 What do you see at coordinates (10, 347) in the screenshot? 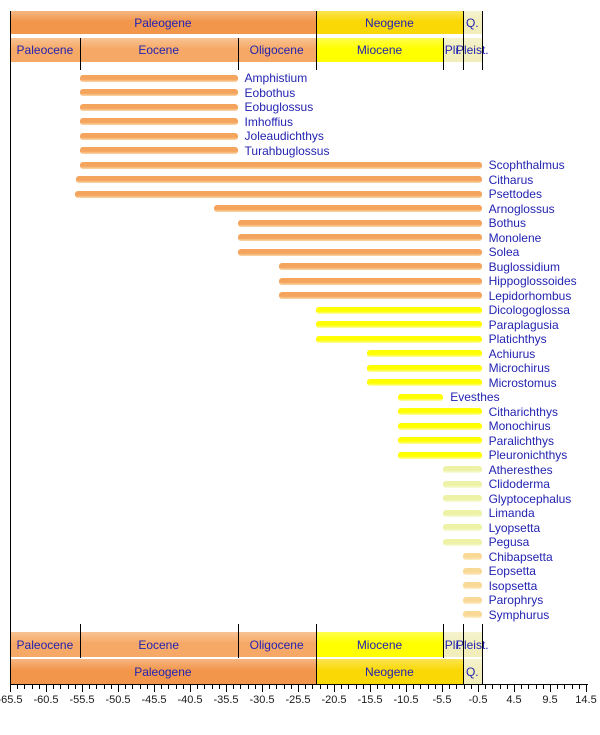
I see `chart-left-edge-line` at bounding box center [10, 347].